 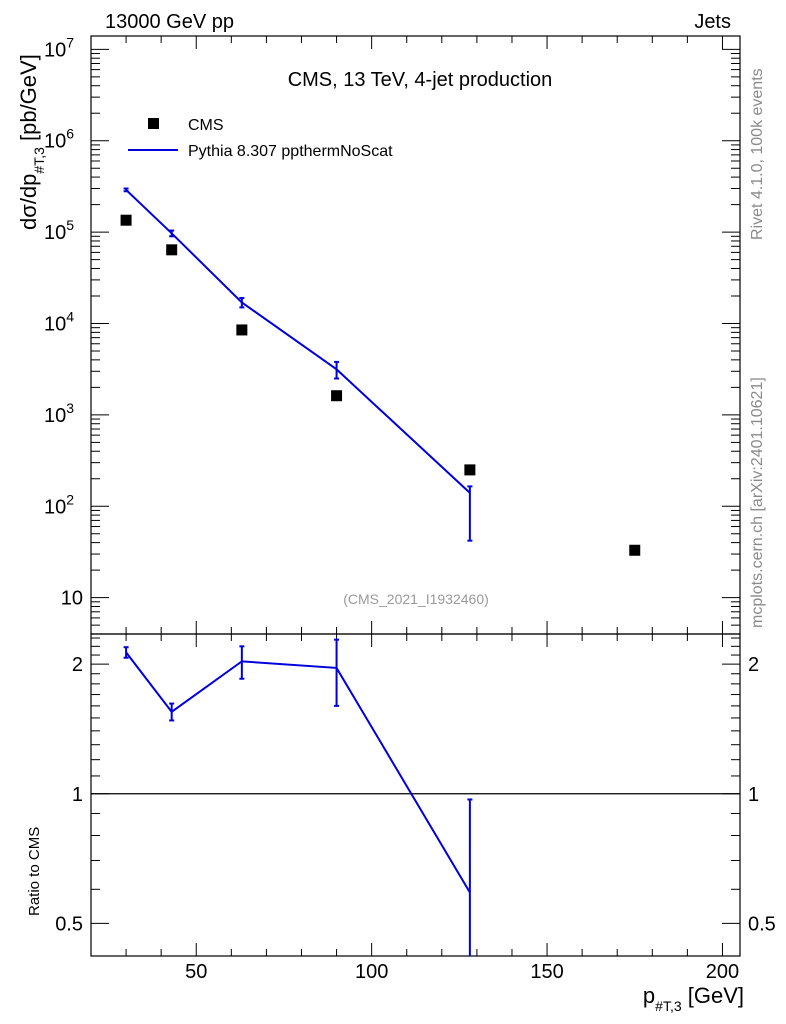 What do you see at coordinates (420, 80) in the screenshot?
I see `chart-title: CMS, 13 TeV, 4-jet production` at bounding box center [420, 80].